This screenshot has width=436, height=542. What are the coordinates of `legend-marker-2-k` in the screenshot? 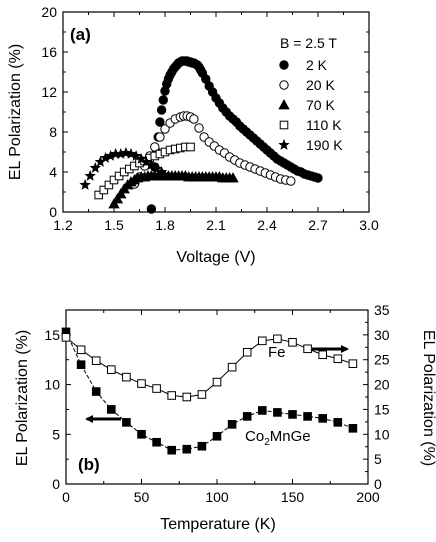 It's located at (284, 65).